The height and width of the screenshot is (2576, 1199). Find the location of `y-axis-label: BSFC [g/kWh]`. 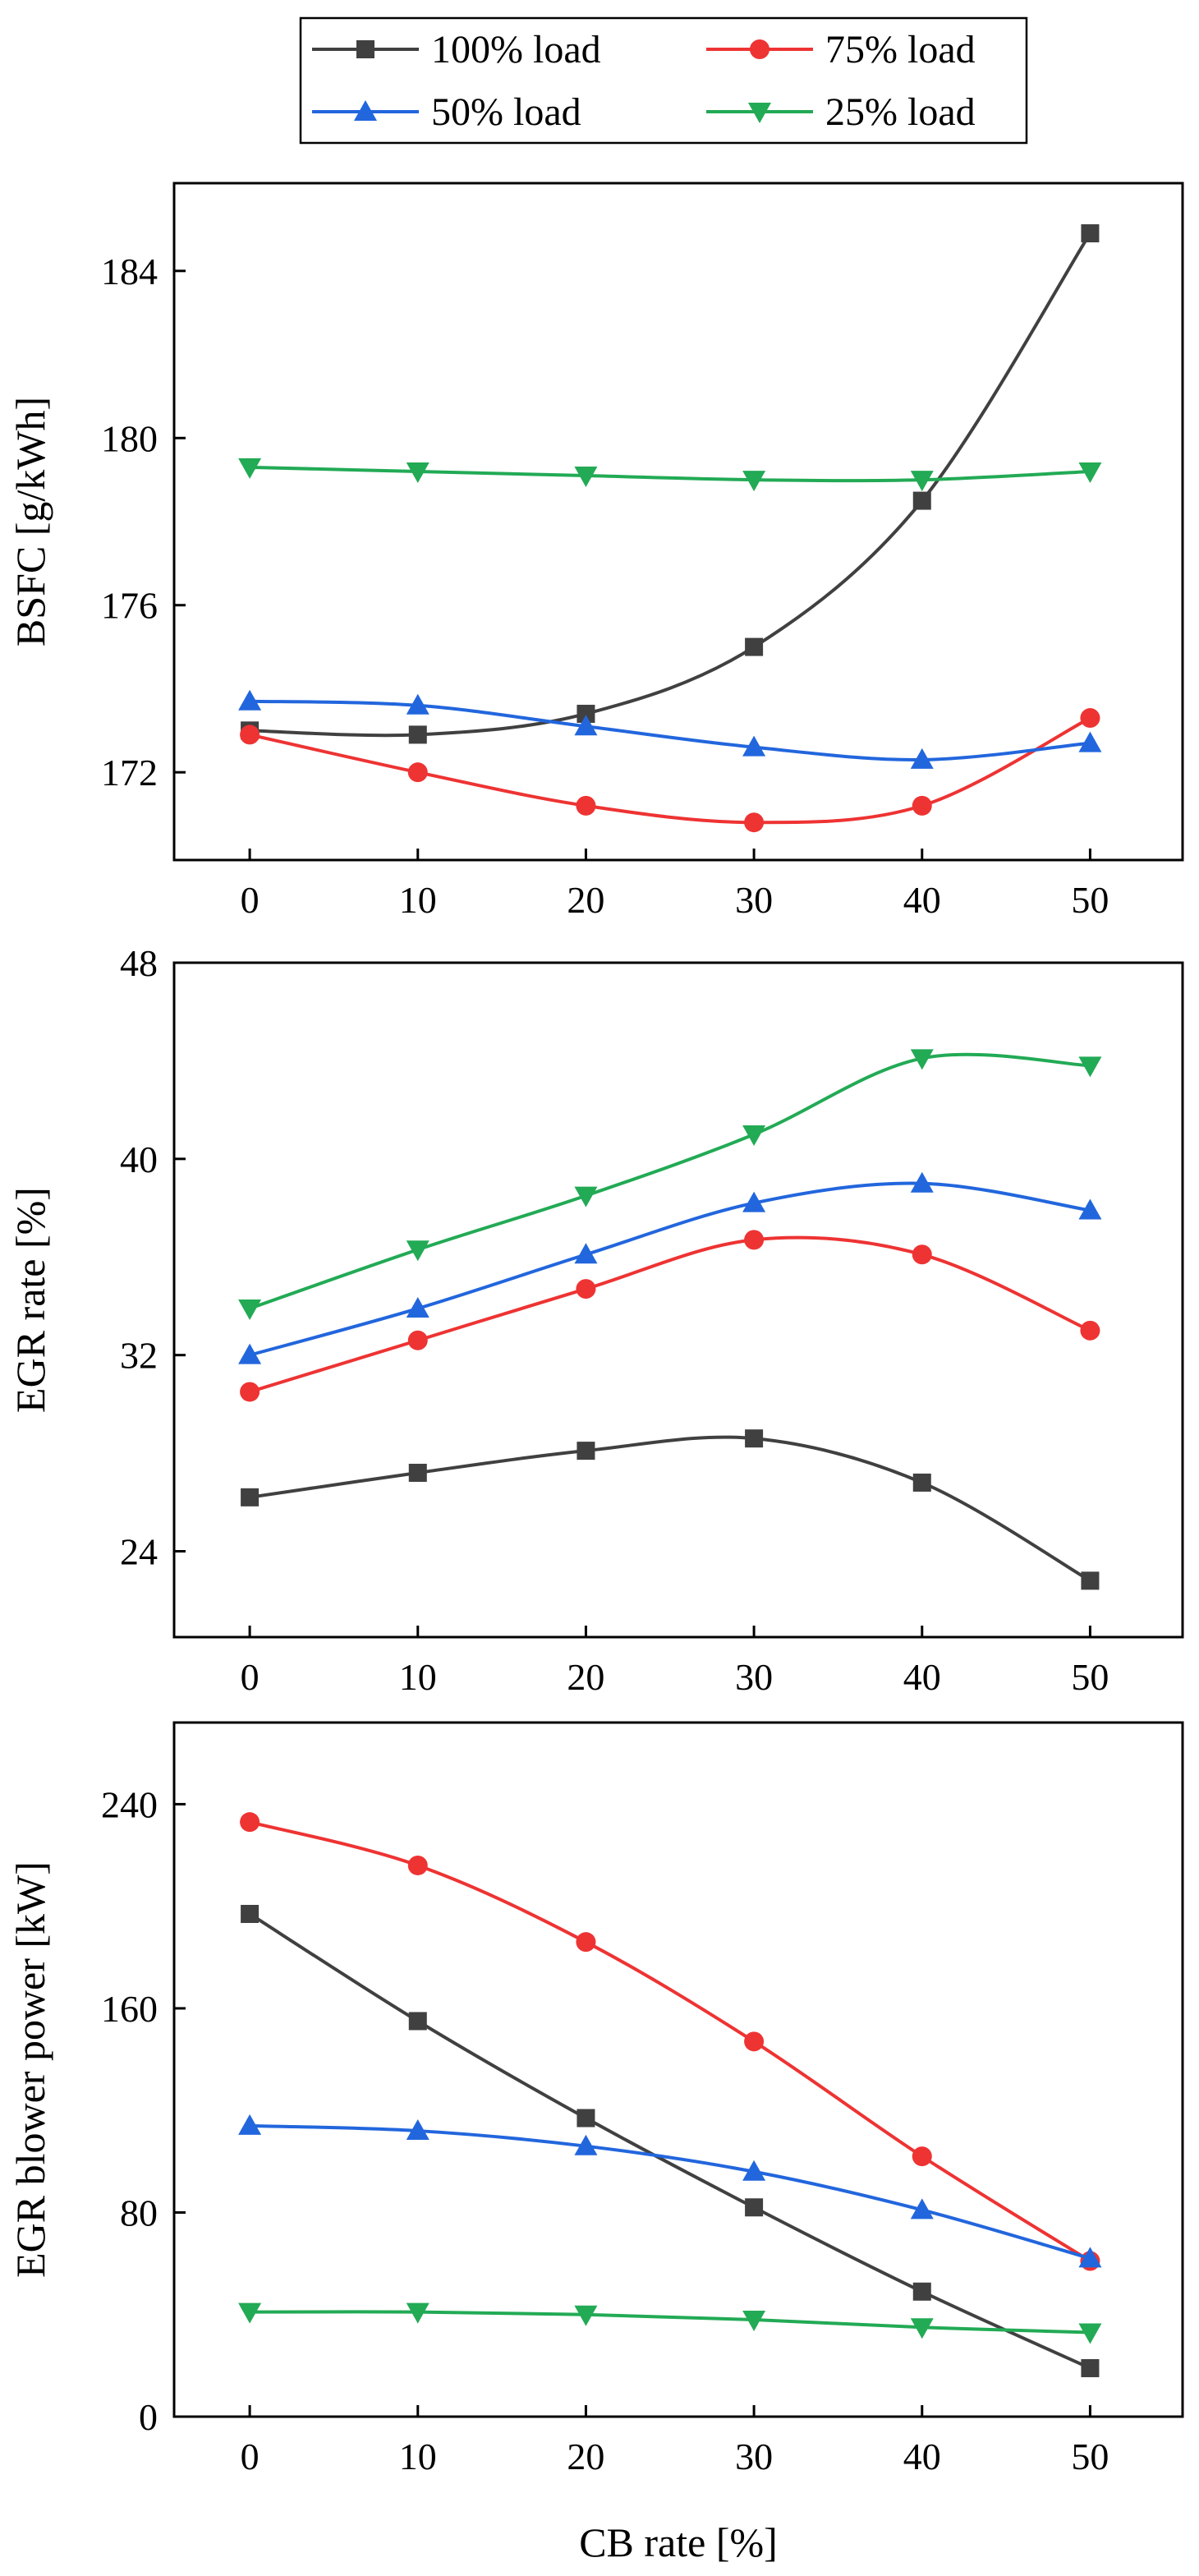

y-axis-label: BSFC [g/kWh] is located at coordinates (30, 521).